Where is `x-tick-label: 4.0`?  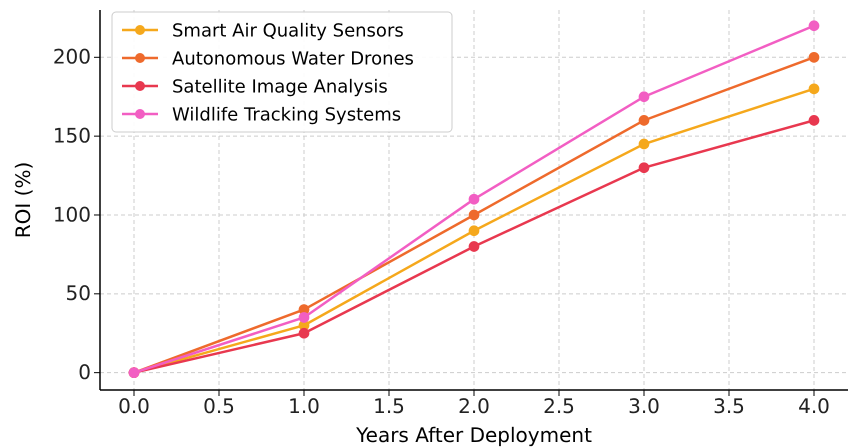 x-tick-label: 4.0 is located at coordinates (814, 406).